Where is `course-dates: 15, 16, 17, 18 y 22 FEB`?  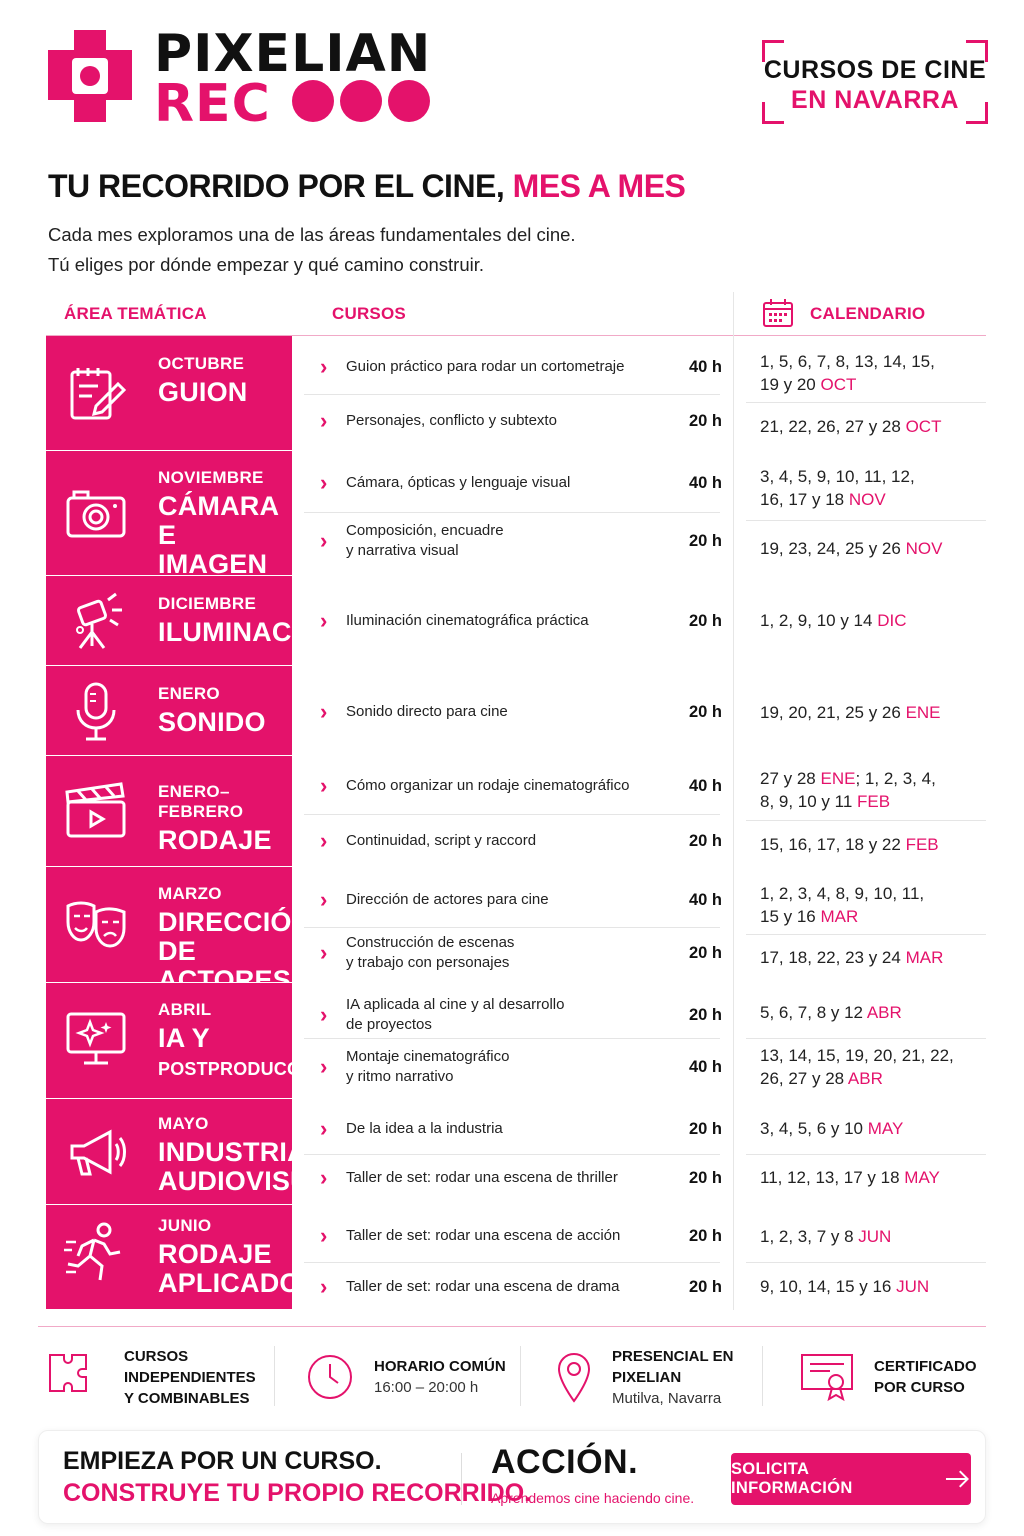 course-dates: 15, 16, 17, 18 y 22 FEB is located at coordinates (873, 844).